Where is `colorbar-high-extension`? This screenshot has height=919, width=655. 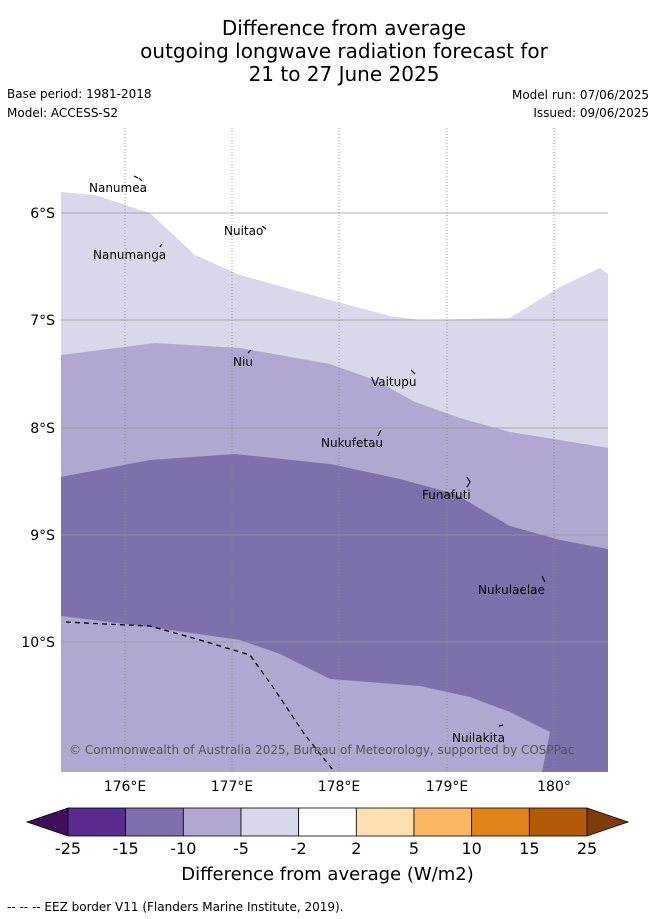
colorbar-high-extension is located at coordinates (608, 822).